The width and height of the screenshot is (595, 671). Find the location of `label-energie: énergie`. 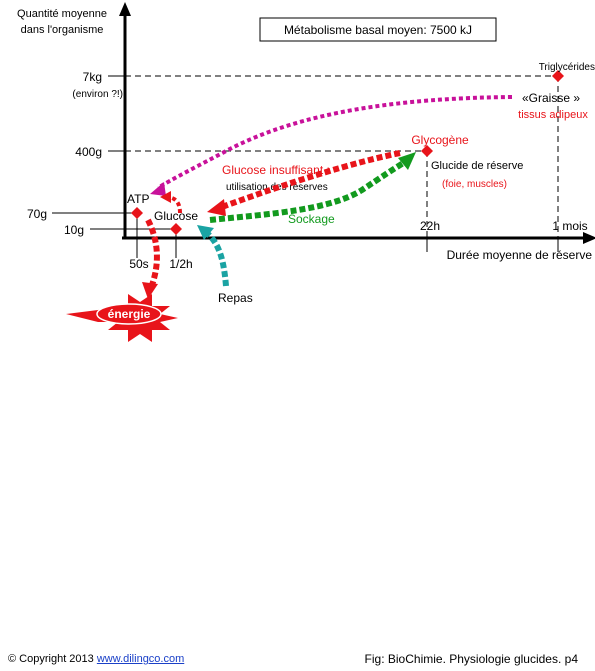

label-energie: énergie is located at coordinates (129, 314).